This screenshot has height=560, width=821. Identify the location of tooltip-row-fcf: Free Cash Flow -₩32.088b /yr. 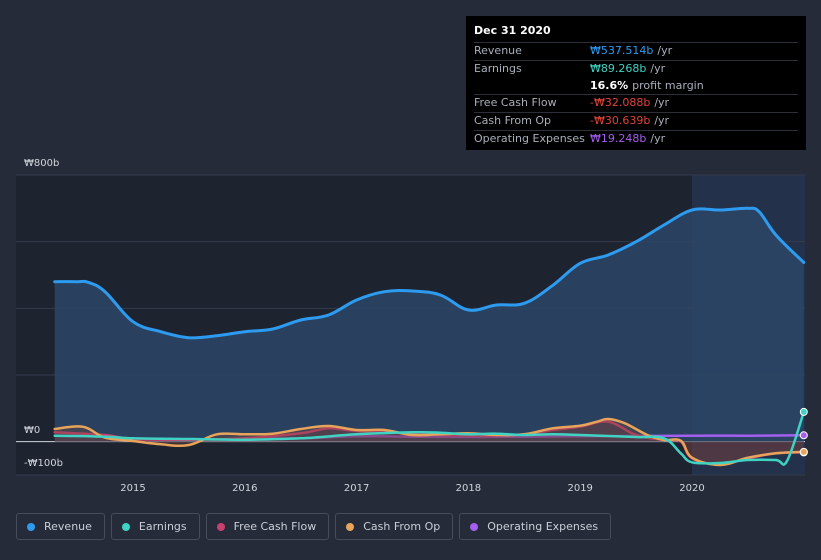
(636, 103).